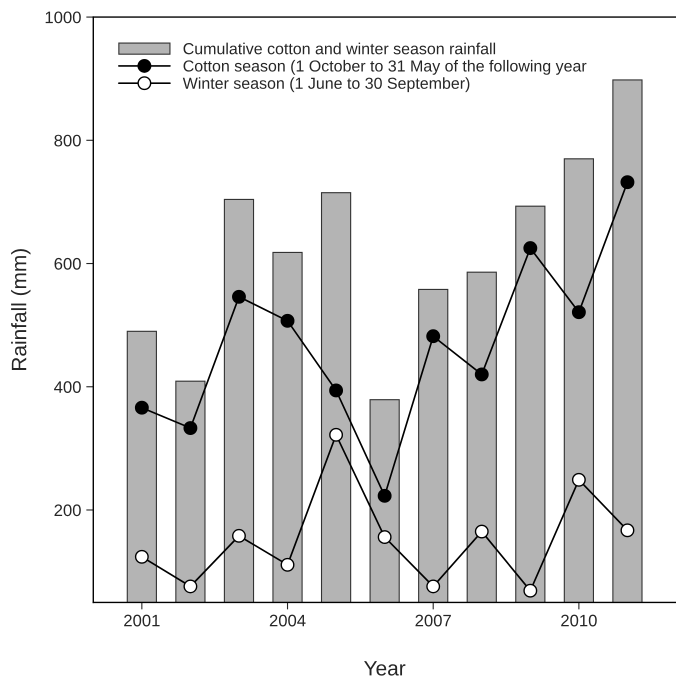 This screenshot has height=683, width=676. Describe the element at coordinates (67, 510) in the screenshot. I see `y-tick-label: 200` at that location.